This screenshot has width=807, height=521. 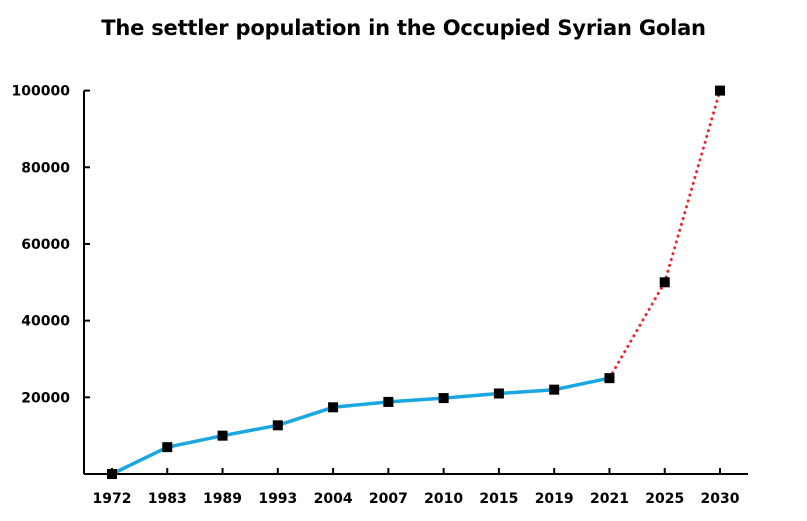 I want to click on series-line-recorded, so click(x=361, y=426).